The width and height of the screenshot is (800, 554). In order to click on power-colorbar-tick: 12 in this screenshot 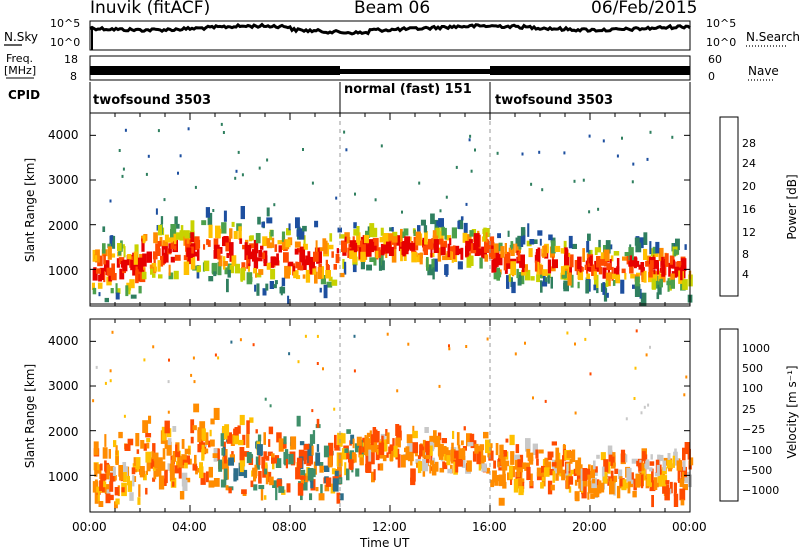, I will do `click(749, 232)`.